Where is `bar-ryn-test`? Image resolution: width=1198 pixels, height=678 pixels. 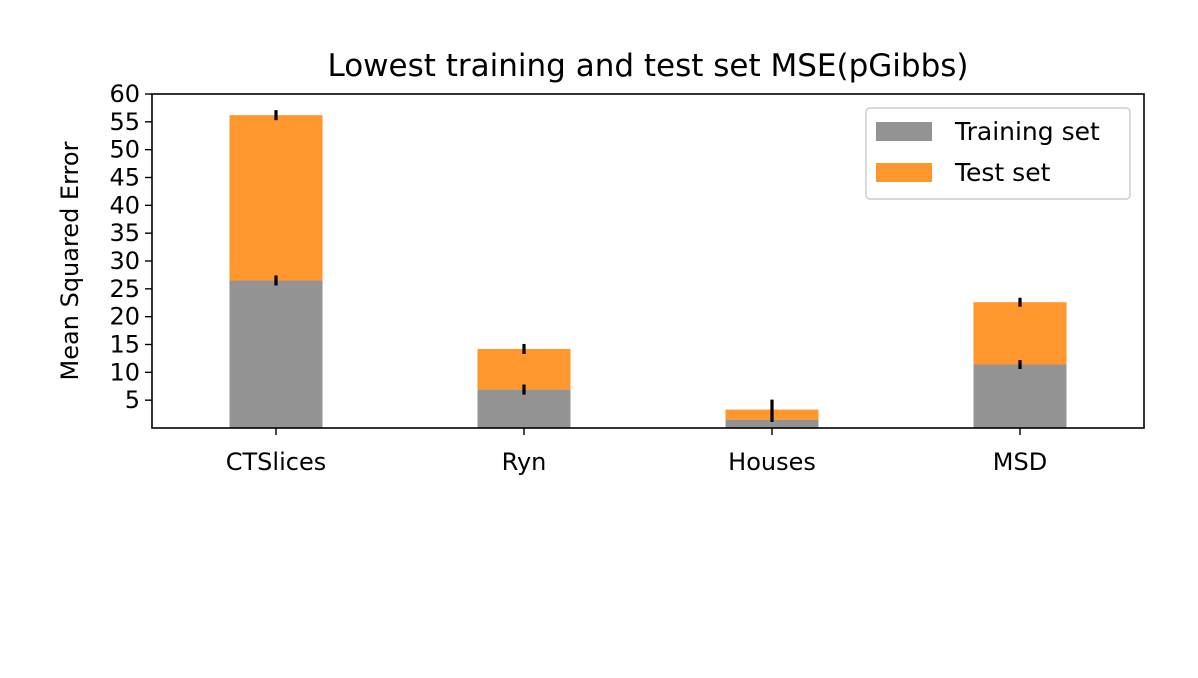
bar-ryn-test is located at coordinates (524, 369).